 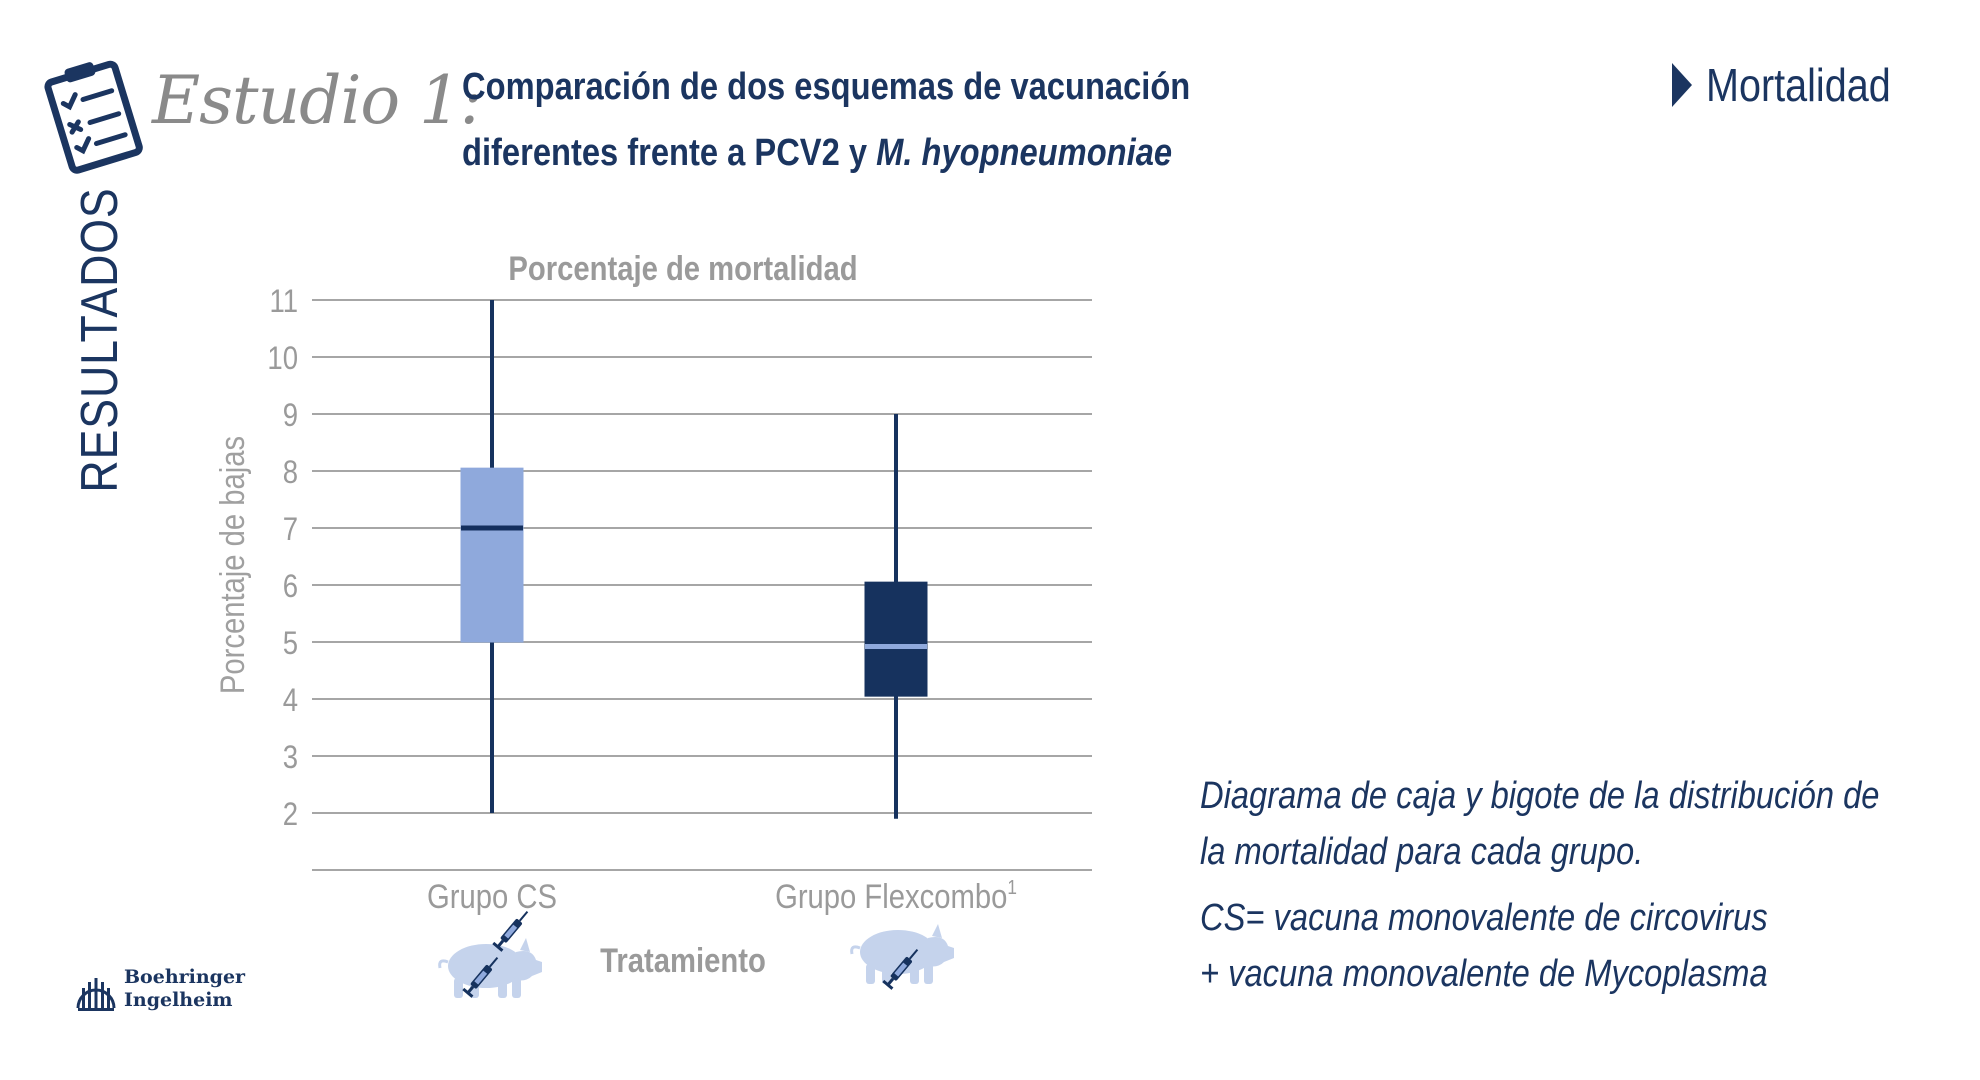 What do you see at coordinates (96, 994) in the screenshot?
I see `boehringer-logo-icon` at bounding box center [96, 994].